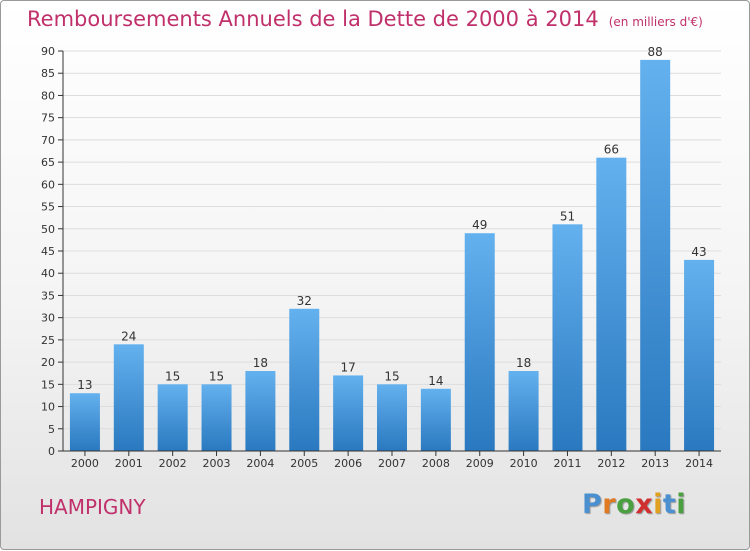  Describe the element at coordinates (480, 463) in the screenshot. I see `x-tick-label: 2009` at that location.